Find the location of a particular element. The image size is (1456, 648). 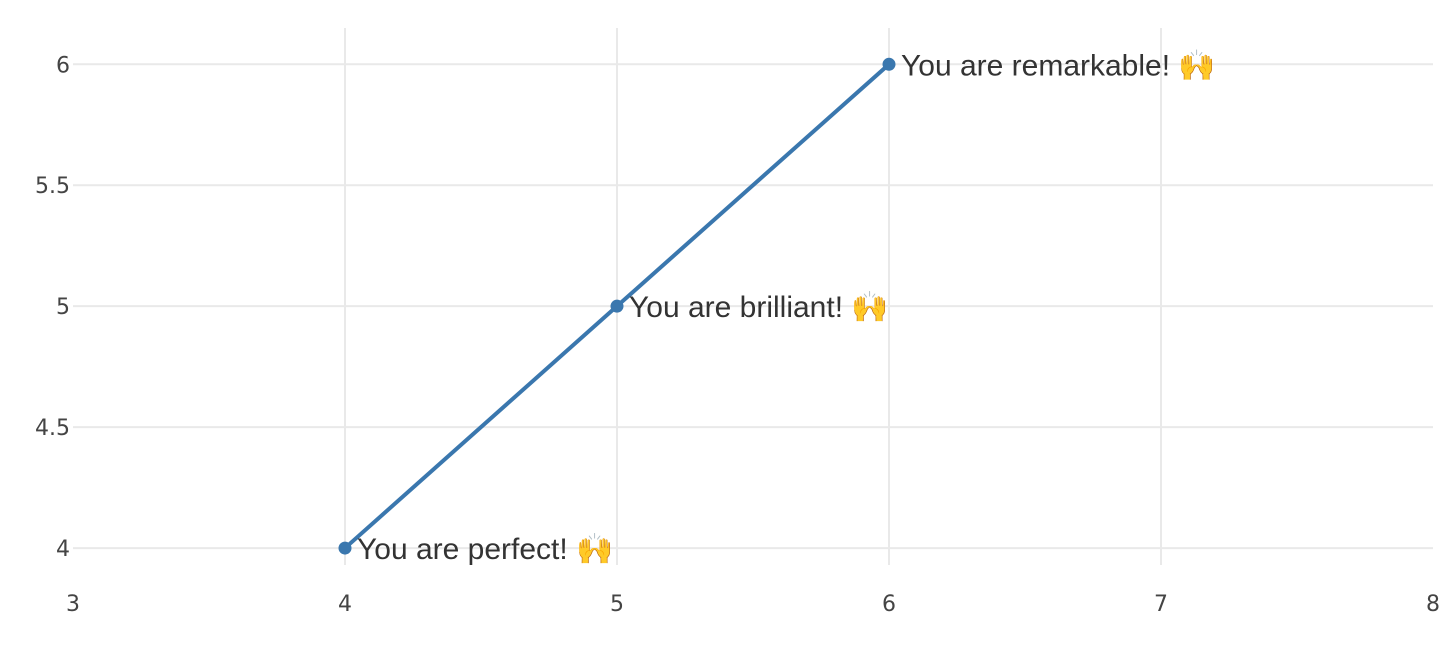

y-tick-label: 4.5 is located at coordinates (52, 428).